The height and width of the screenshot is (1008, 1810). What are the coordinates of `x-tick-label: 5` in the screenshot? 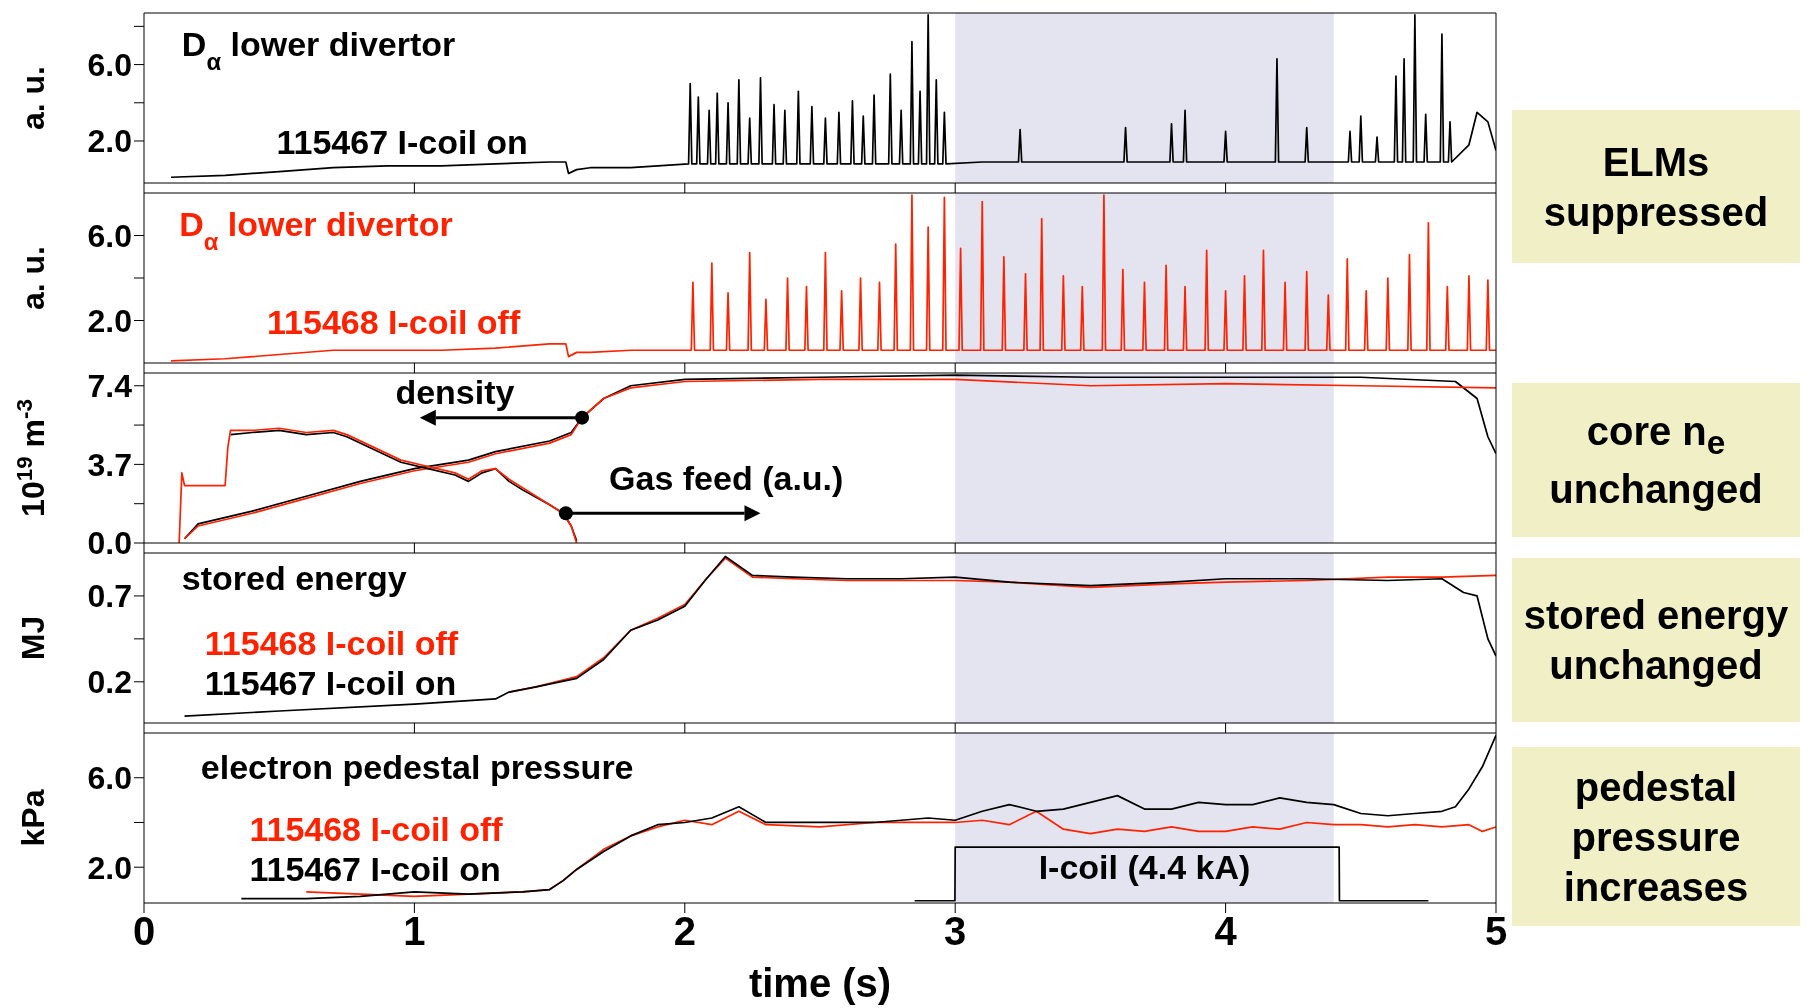 It's located at (1496, 931).